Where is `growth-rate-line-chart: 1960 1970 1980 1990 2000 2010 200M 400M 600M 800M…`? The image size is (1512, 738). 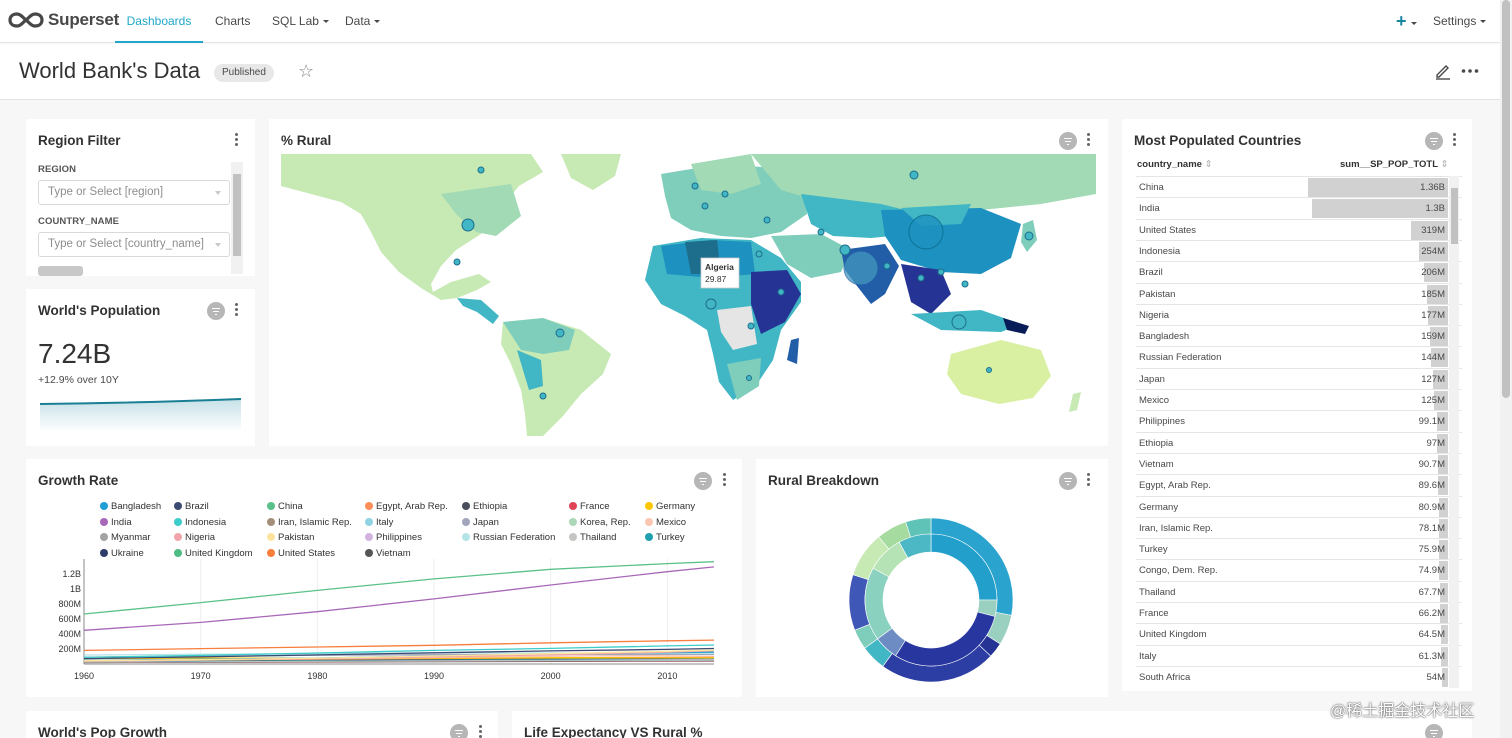 growth-rate-line-chart: 1960 1970 1980 1990 2000 2010 200M 400M 600M 800M… is located at coordinates (384, 620).